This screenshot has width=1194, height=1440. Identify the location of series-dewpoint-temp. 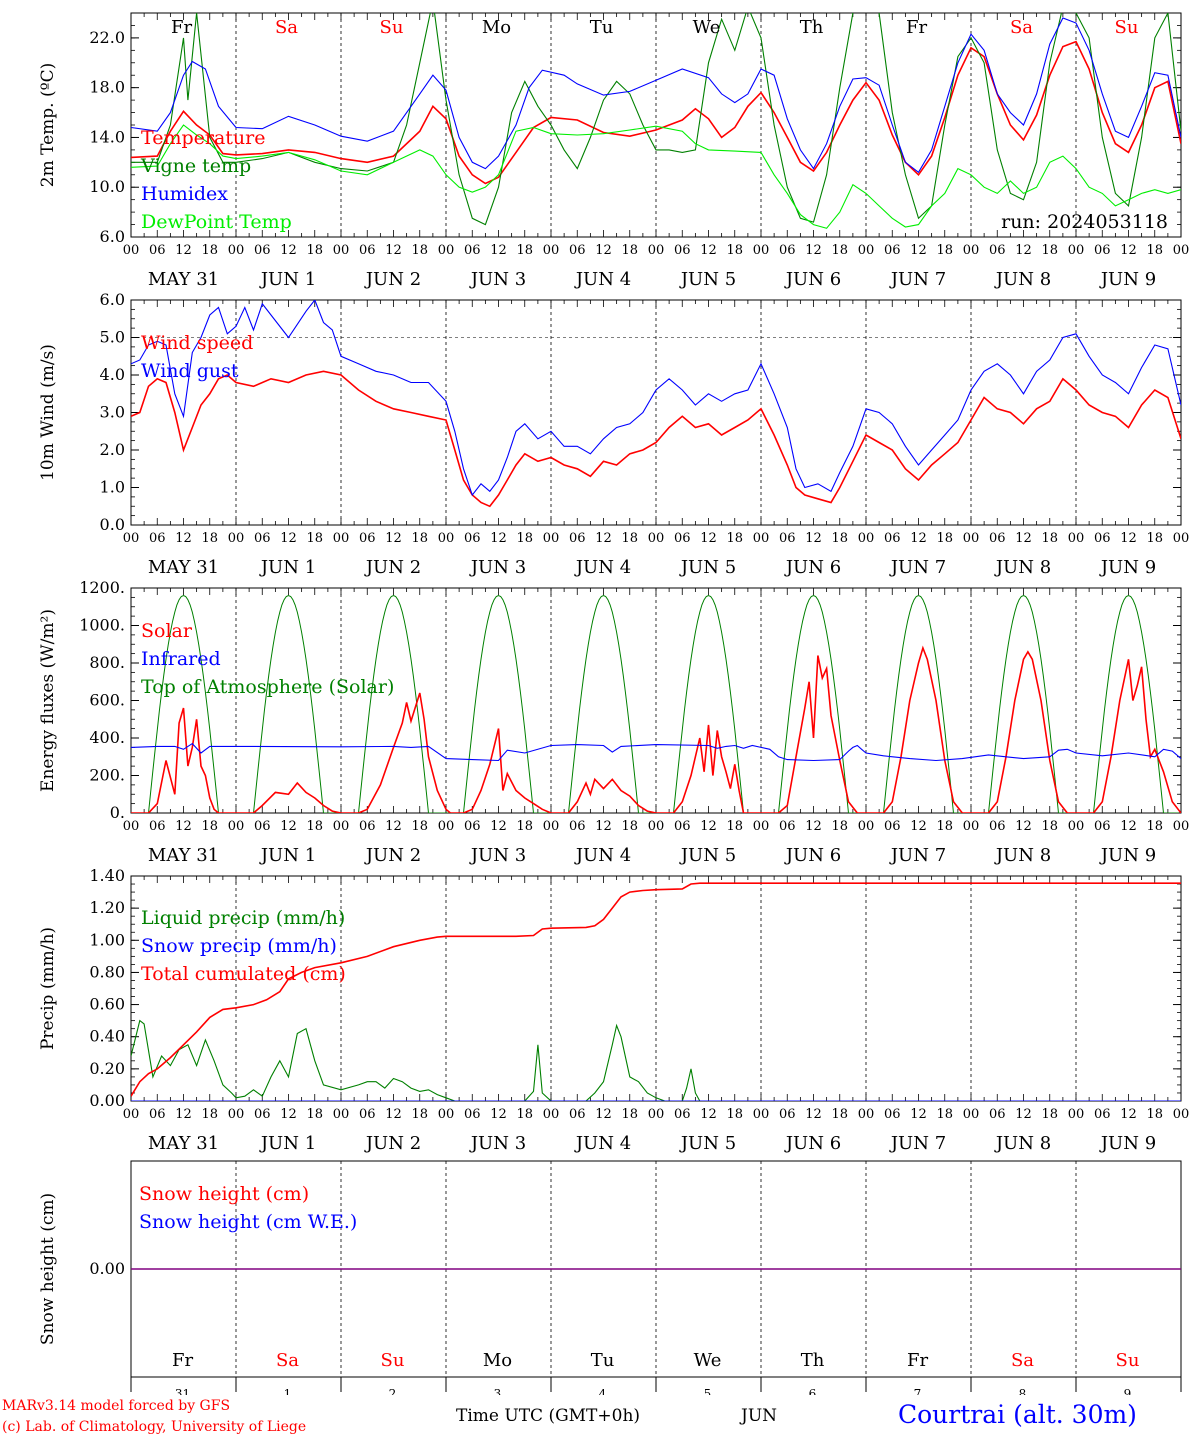
(656, 176).